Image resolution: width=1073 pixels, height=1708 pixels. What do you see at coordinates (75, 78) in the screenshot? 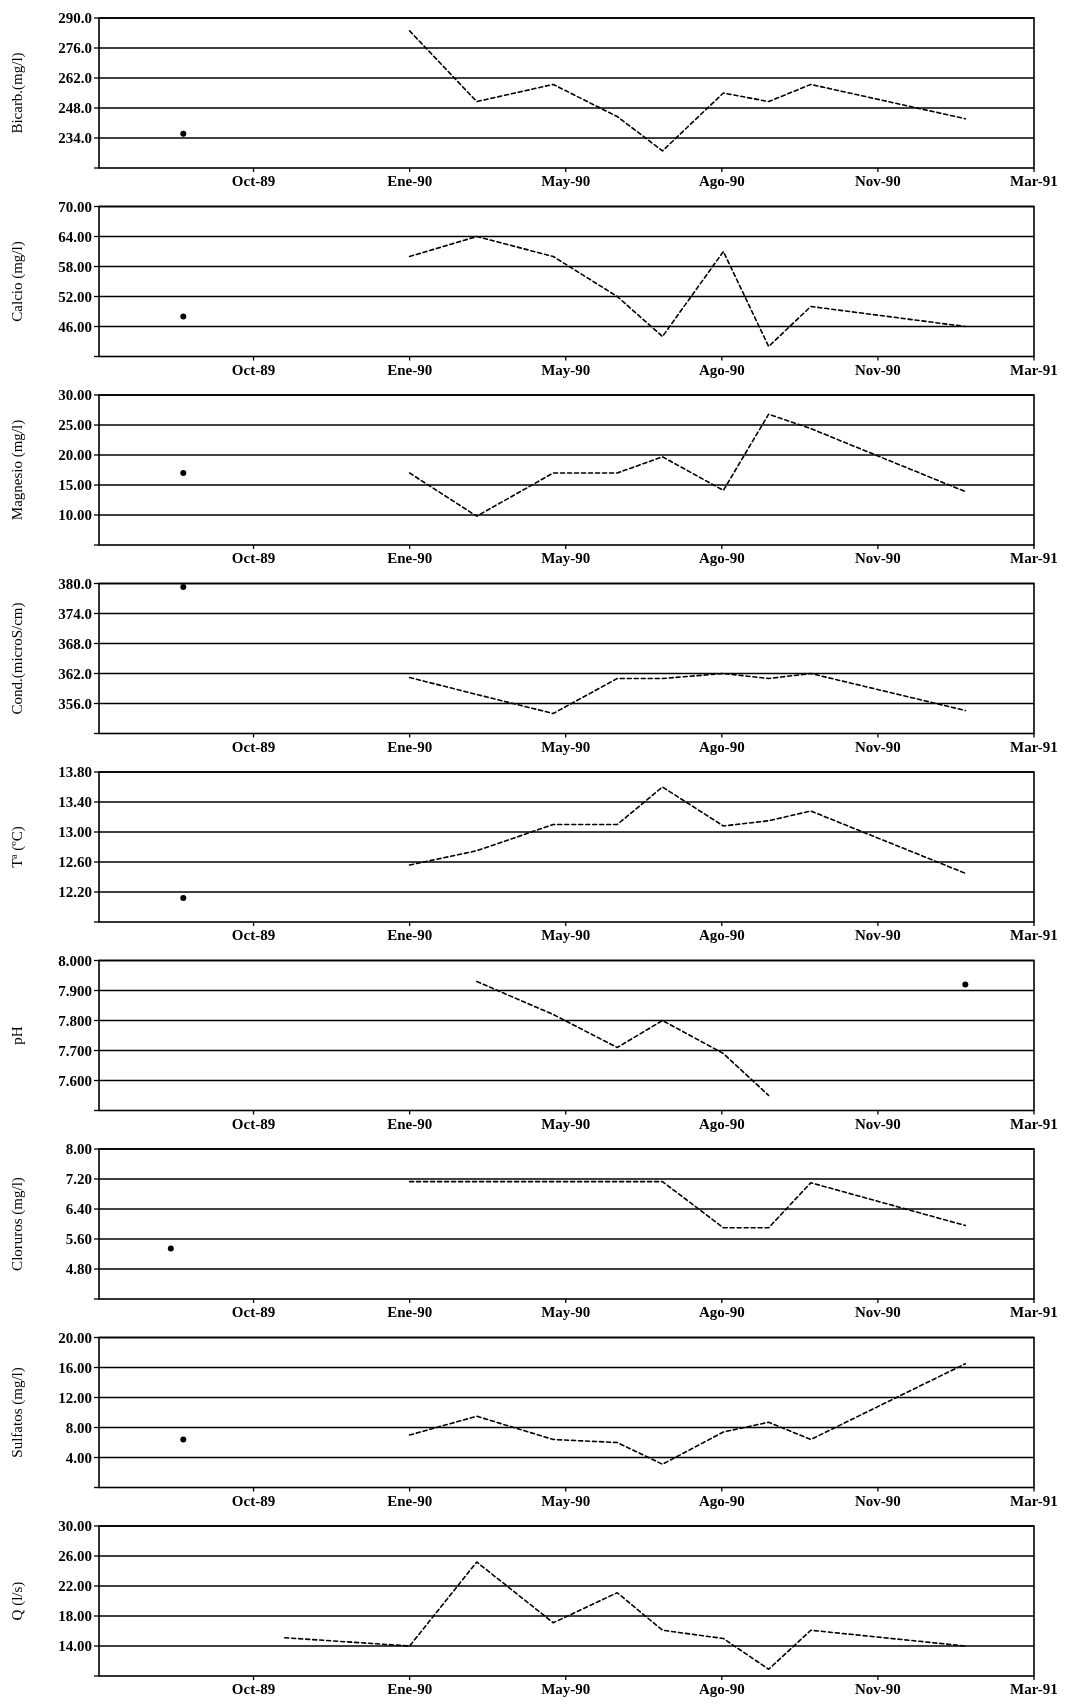
I see `y-tick-label: 262.0` at bounding box center [75, 78].